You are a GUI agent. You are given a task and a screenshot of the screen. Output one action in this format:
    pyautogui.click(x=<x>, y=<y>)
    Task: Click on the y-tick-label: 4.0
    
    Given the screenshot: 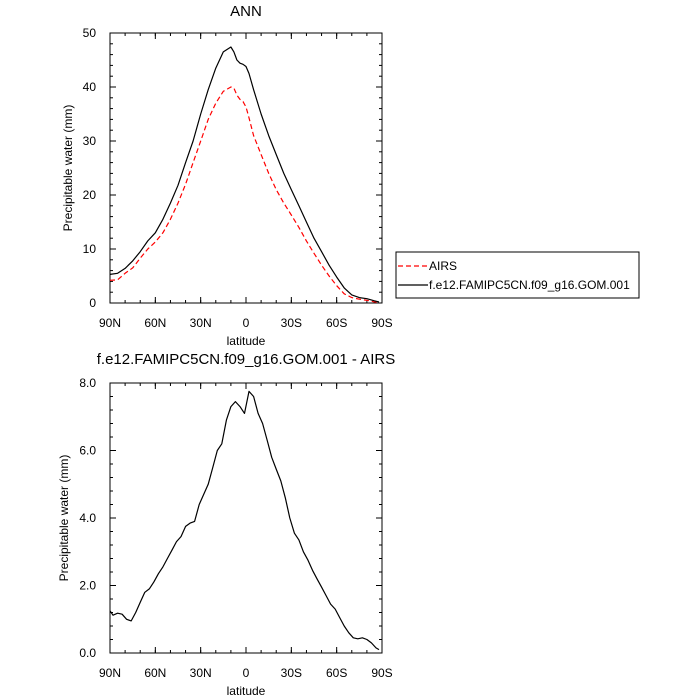 What is the action you would take?
    pyautogui.click(x=87, y=518)
    